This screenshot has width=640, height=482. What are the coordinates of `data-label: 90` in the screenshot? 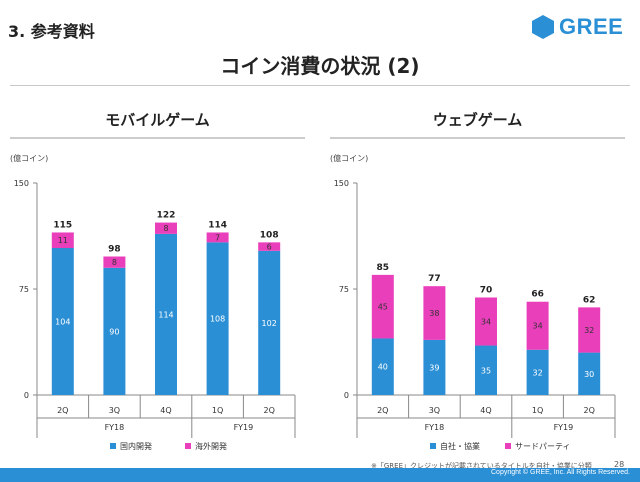 It's located at (114, 331).